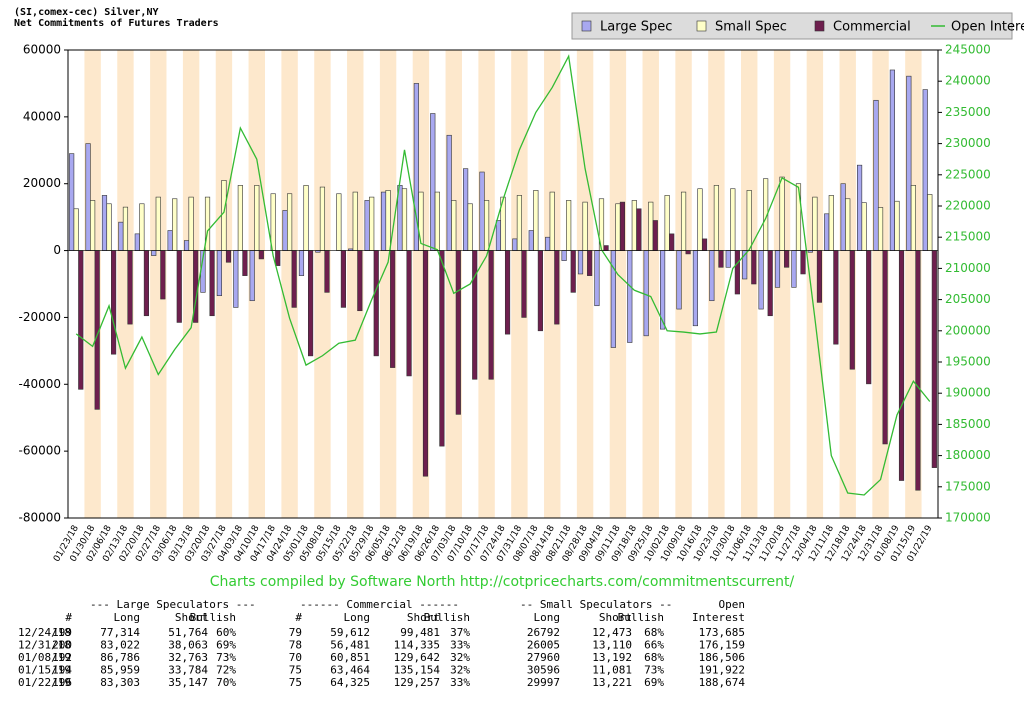  I want to click on table-cell: 196, so click(62, 682).